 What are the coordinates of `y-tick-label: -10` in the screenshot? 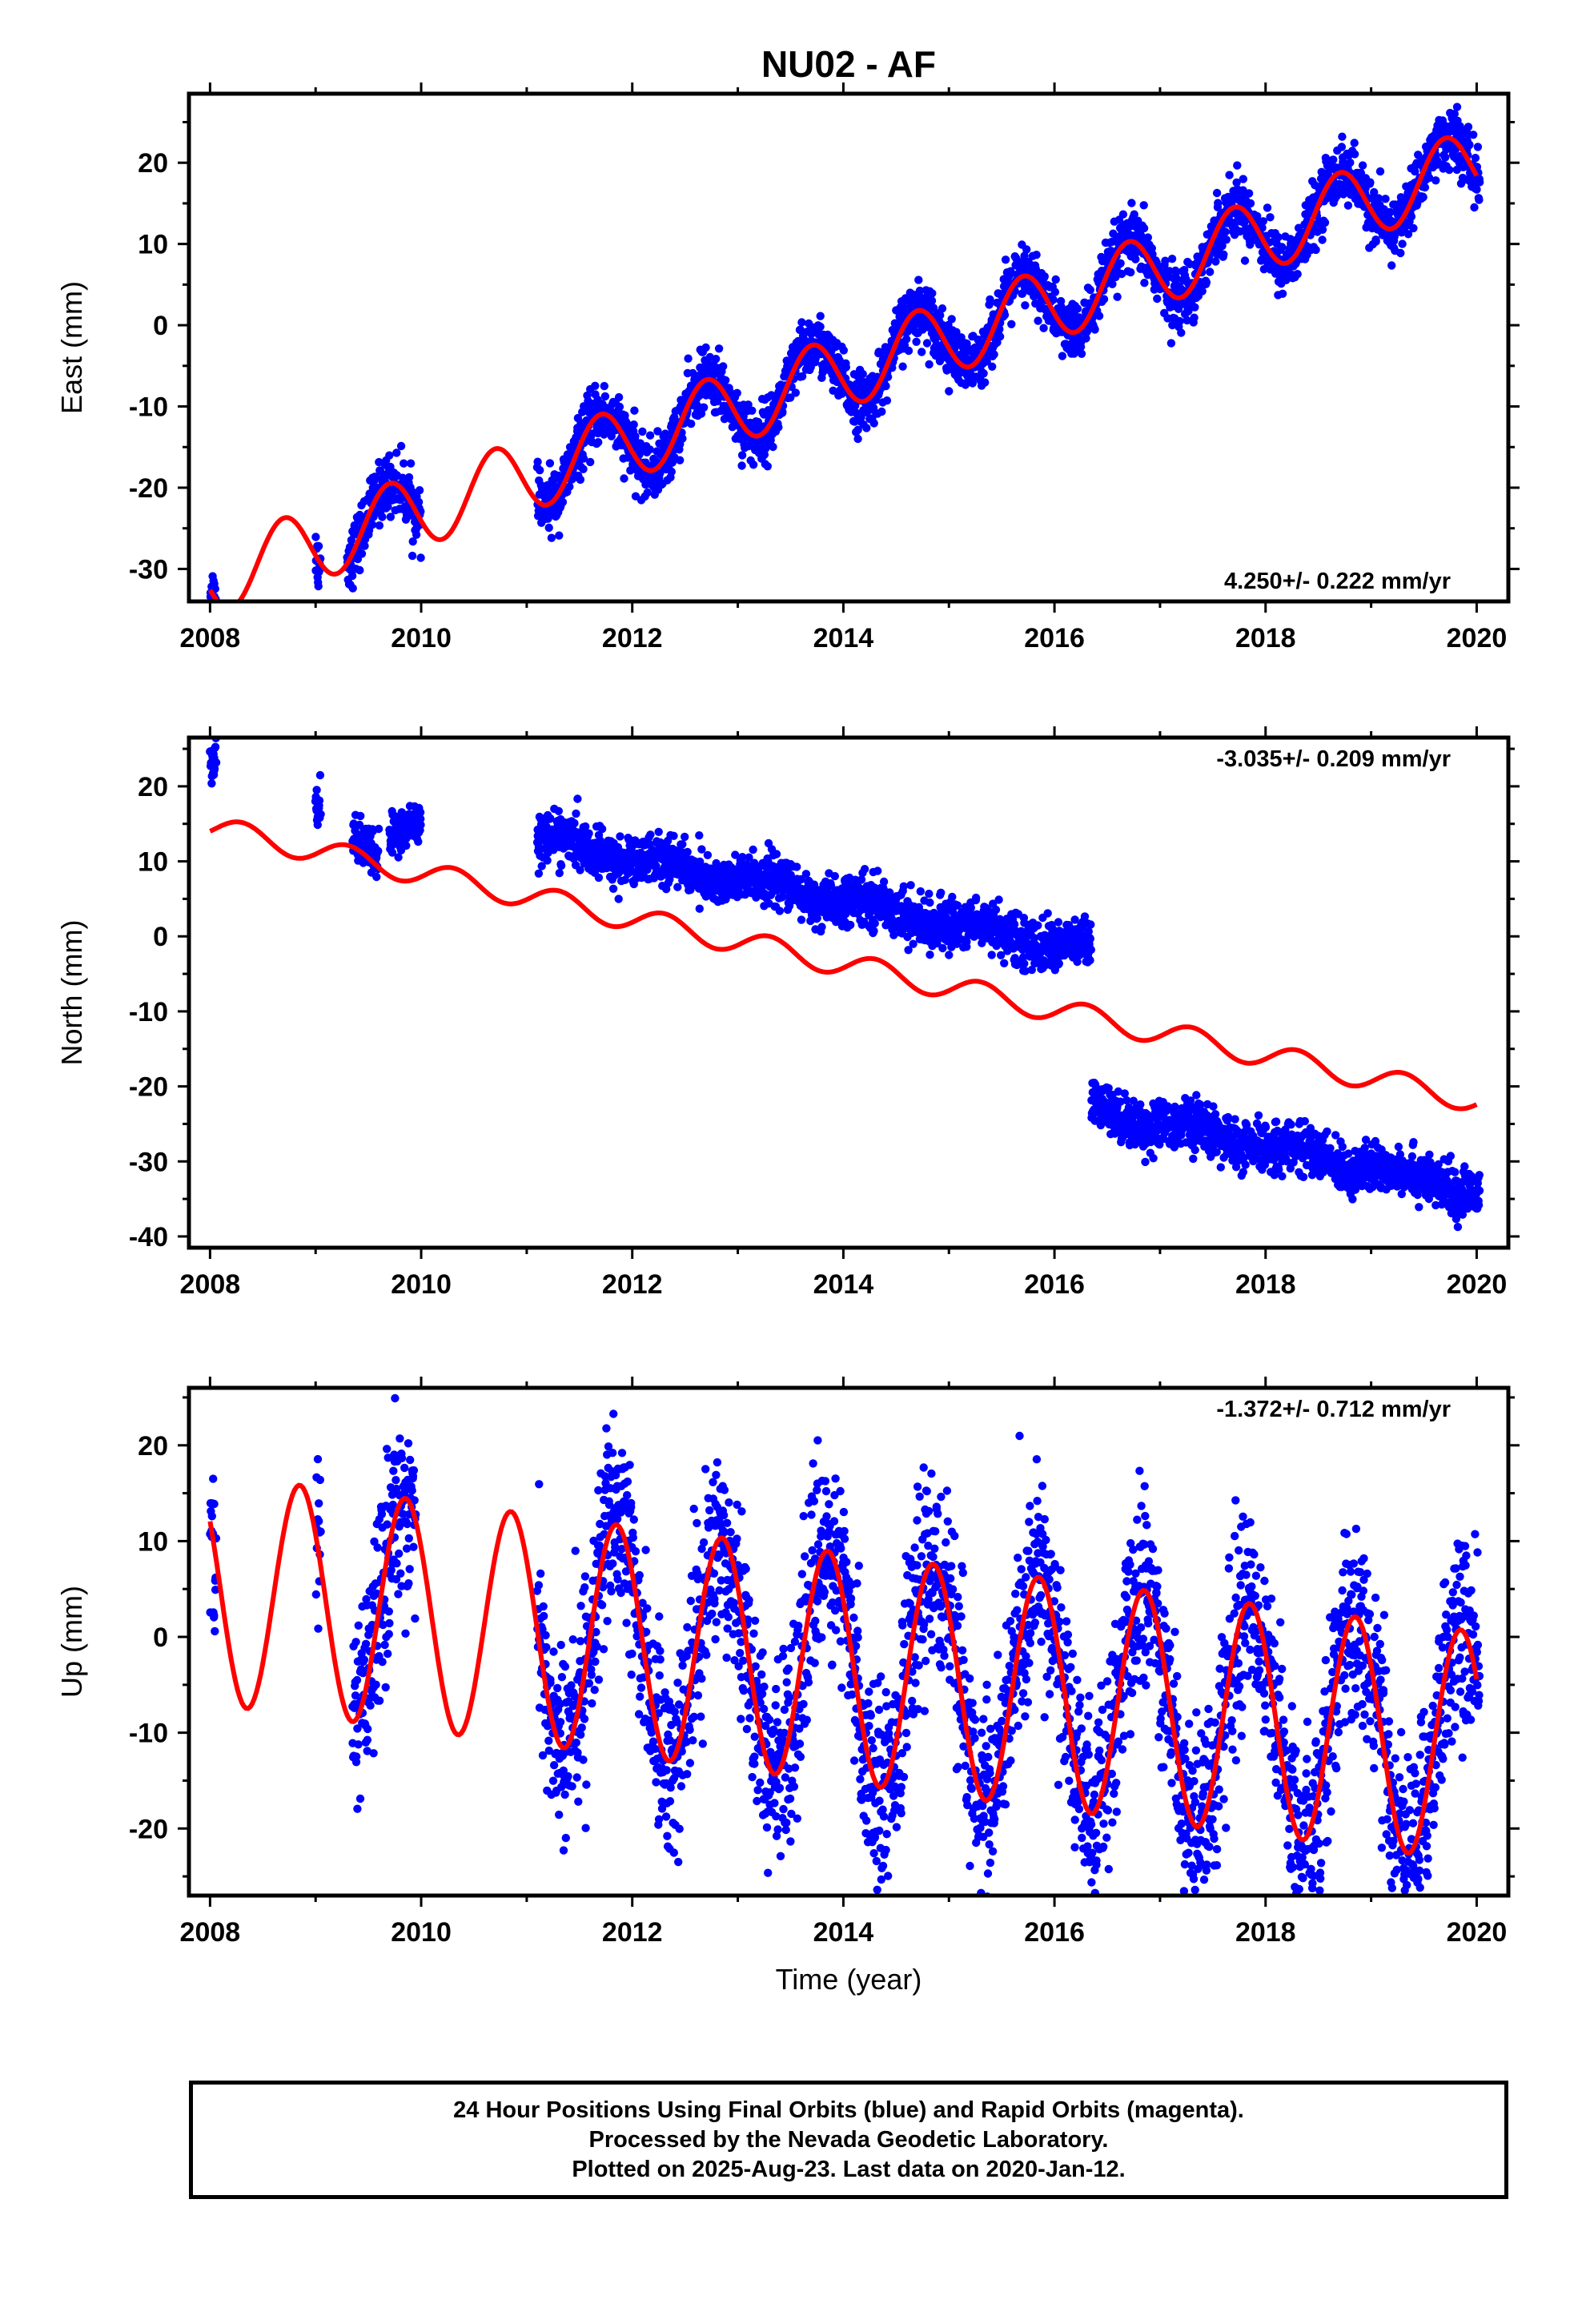 It's located at (148, 407).